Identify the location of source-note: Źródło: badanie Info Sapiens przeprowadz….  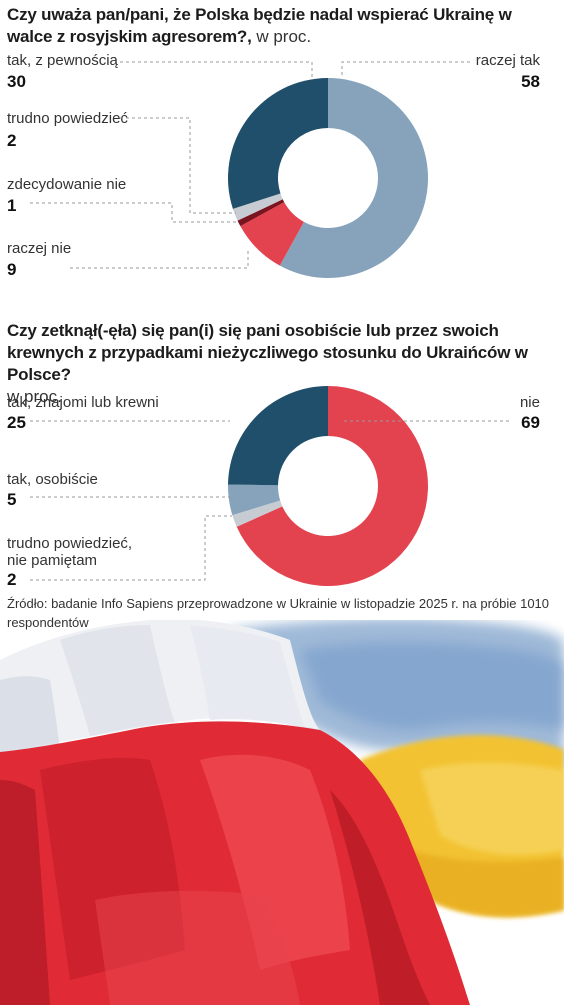
(278, 613).